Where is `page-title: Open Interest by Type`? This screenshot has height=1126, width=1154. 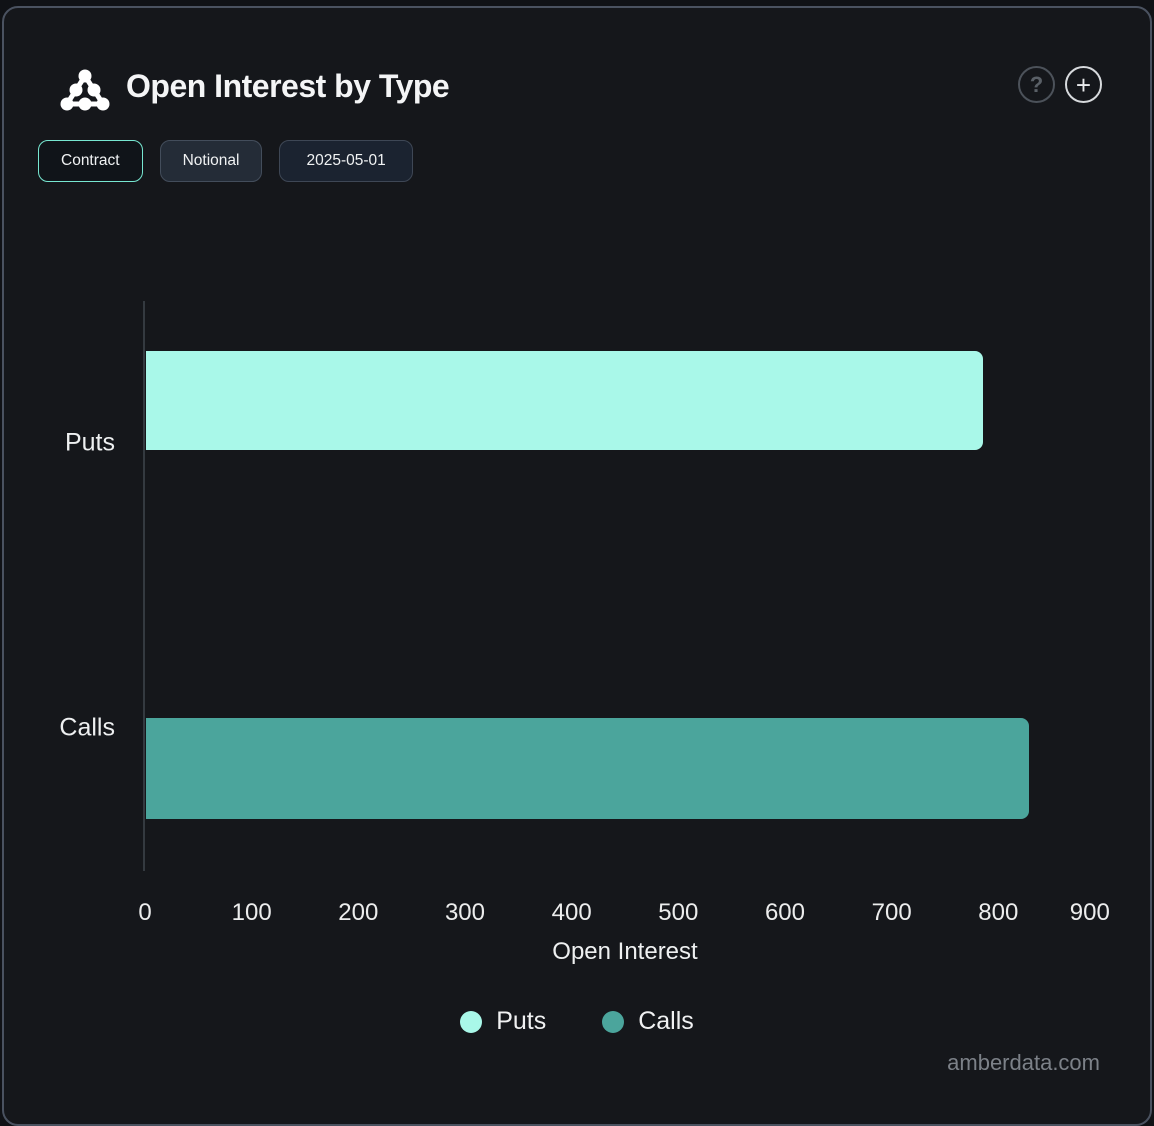 page-title: Open Interest by Type is located at coordinates (288, 86).